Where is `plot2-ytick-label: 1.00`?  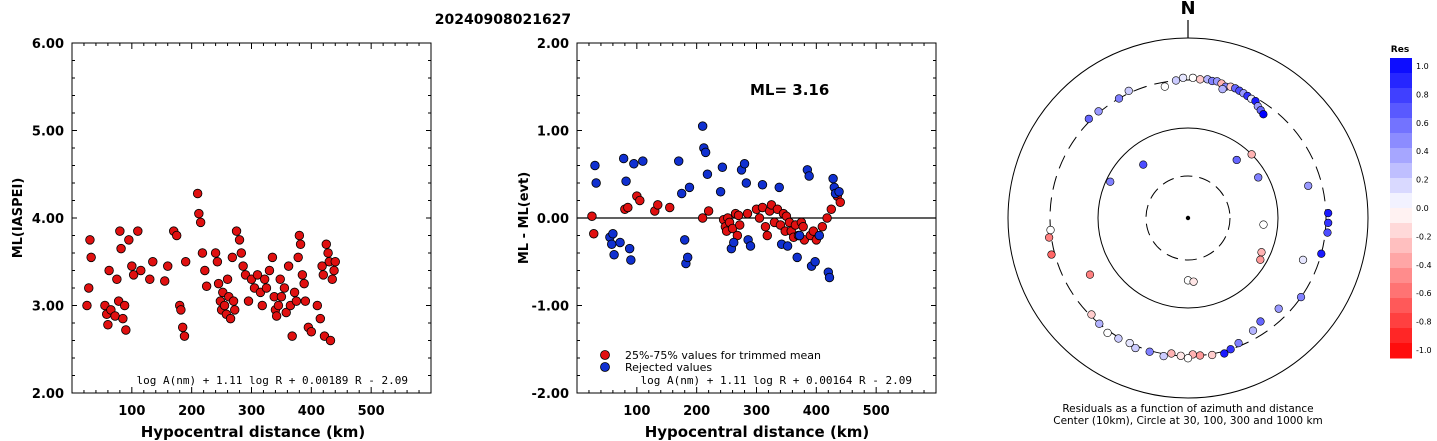 plot2-ytick-label: 1.00 is located at coordinates (553, 132).